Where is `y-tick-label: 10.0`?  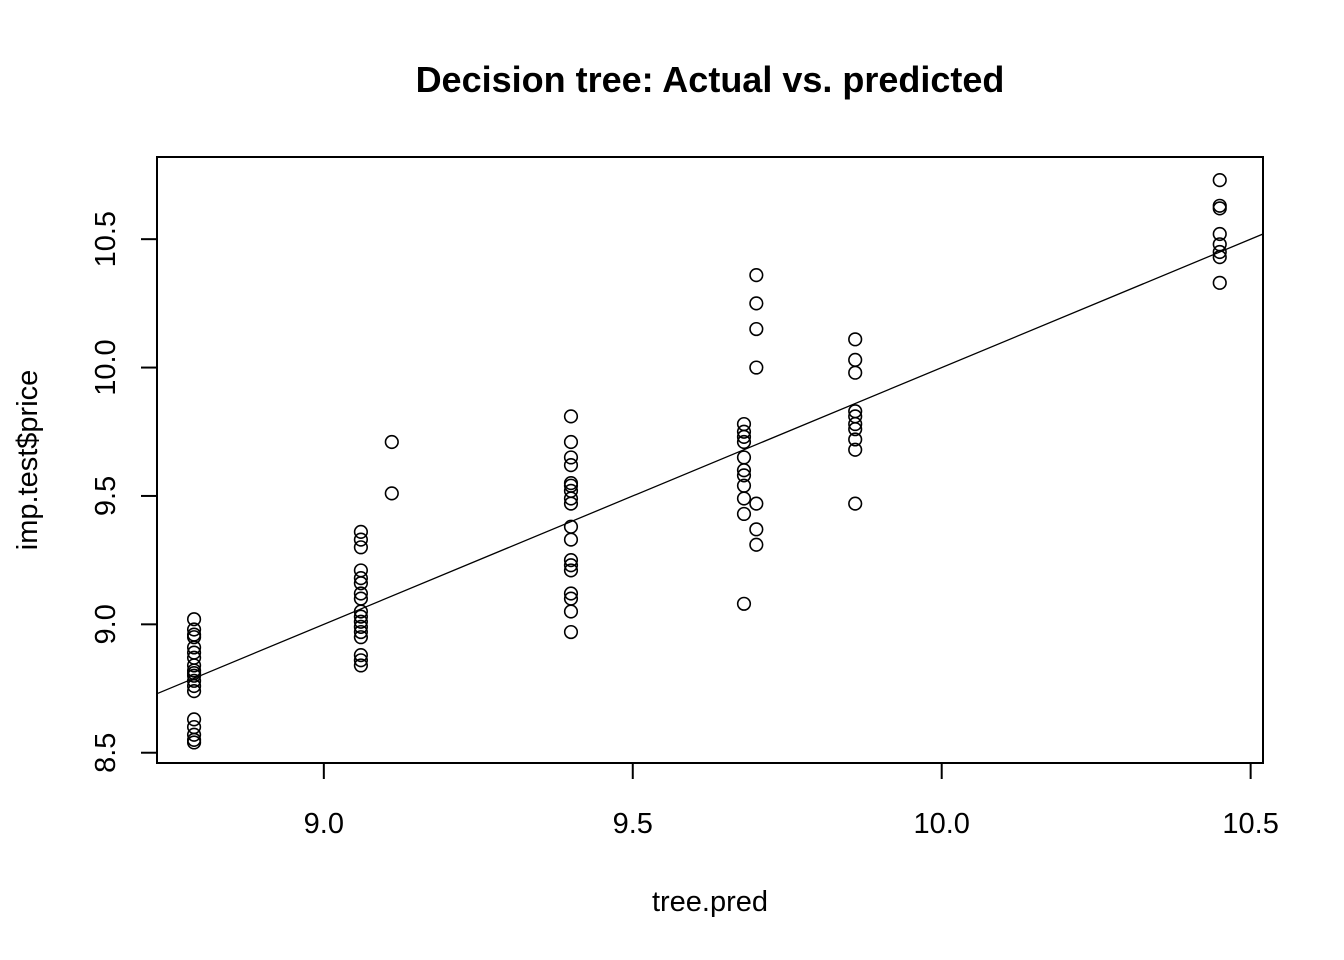
y-tick-label: 10.0 is located at coordinates (106, 367).